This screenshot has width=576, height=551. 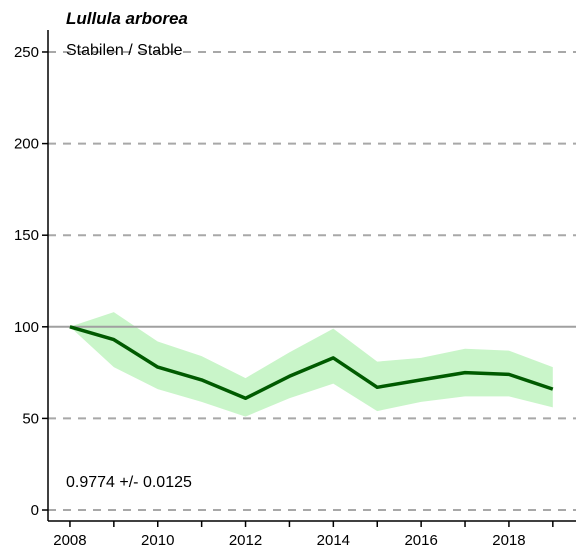 I want to click on x-tick-label: 2010, so click(x=157, y=540).